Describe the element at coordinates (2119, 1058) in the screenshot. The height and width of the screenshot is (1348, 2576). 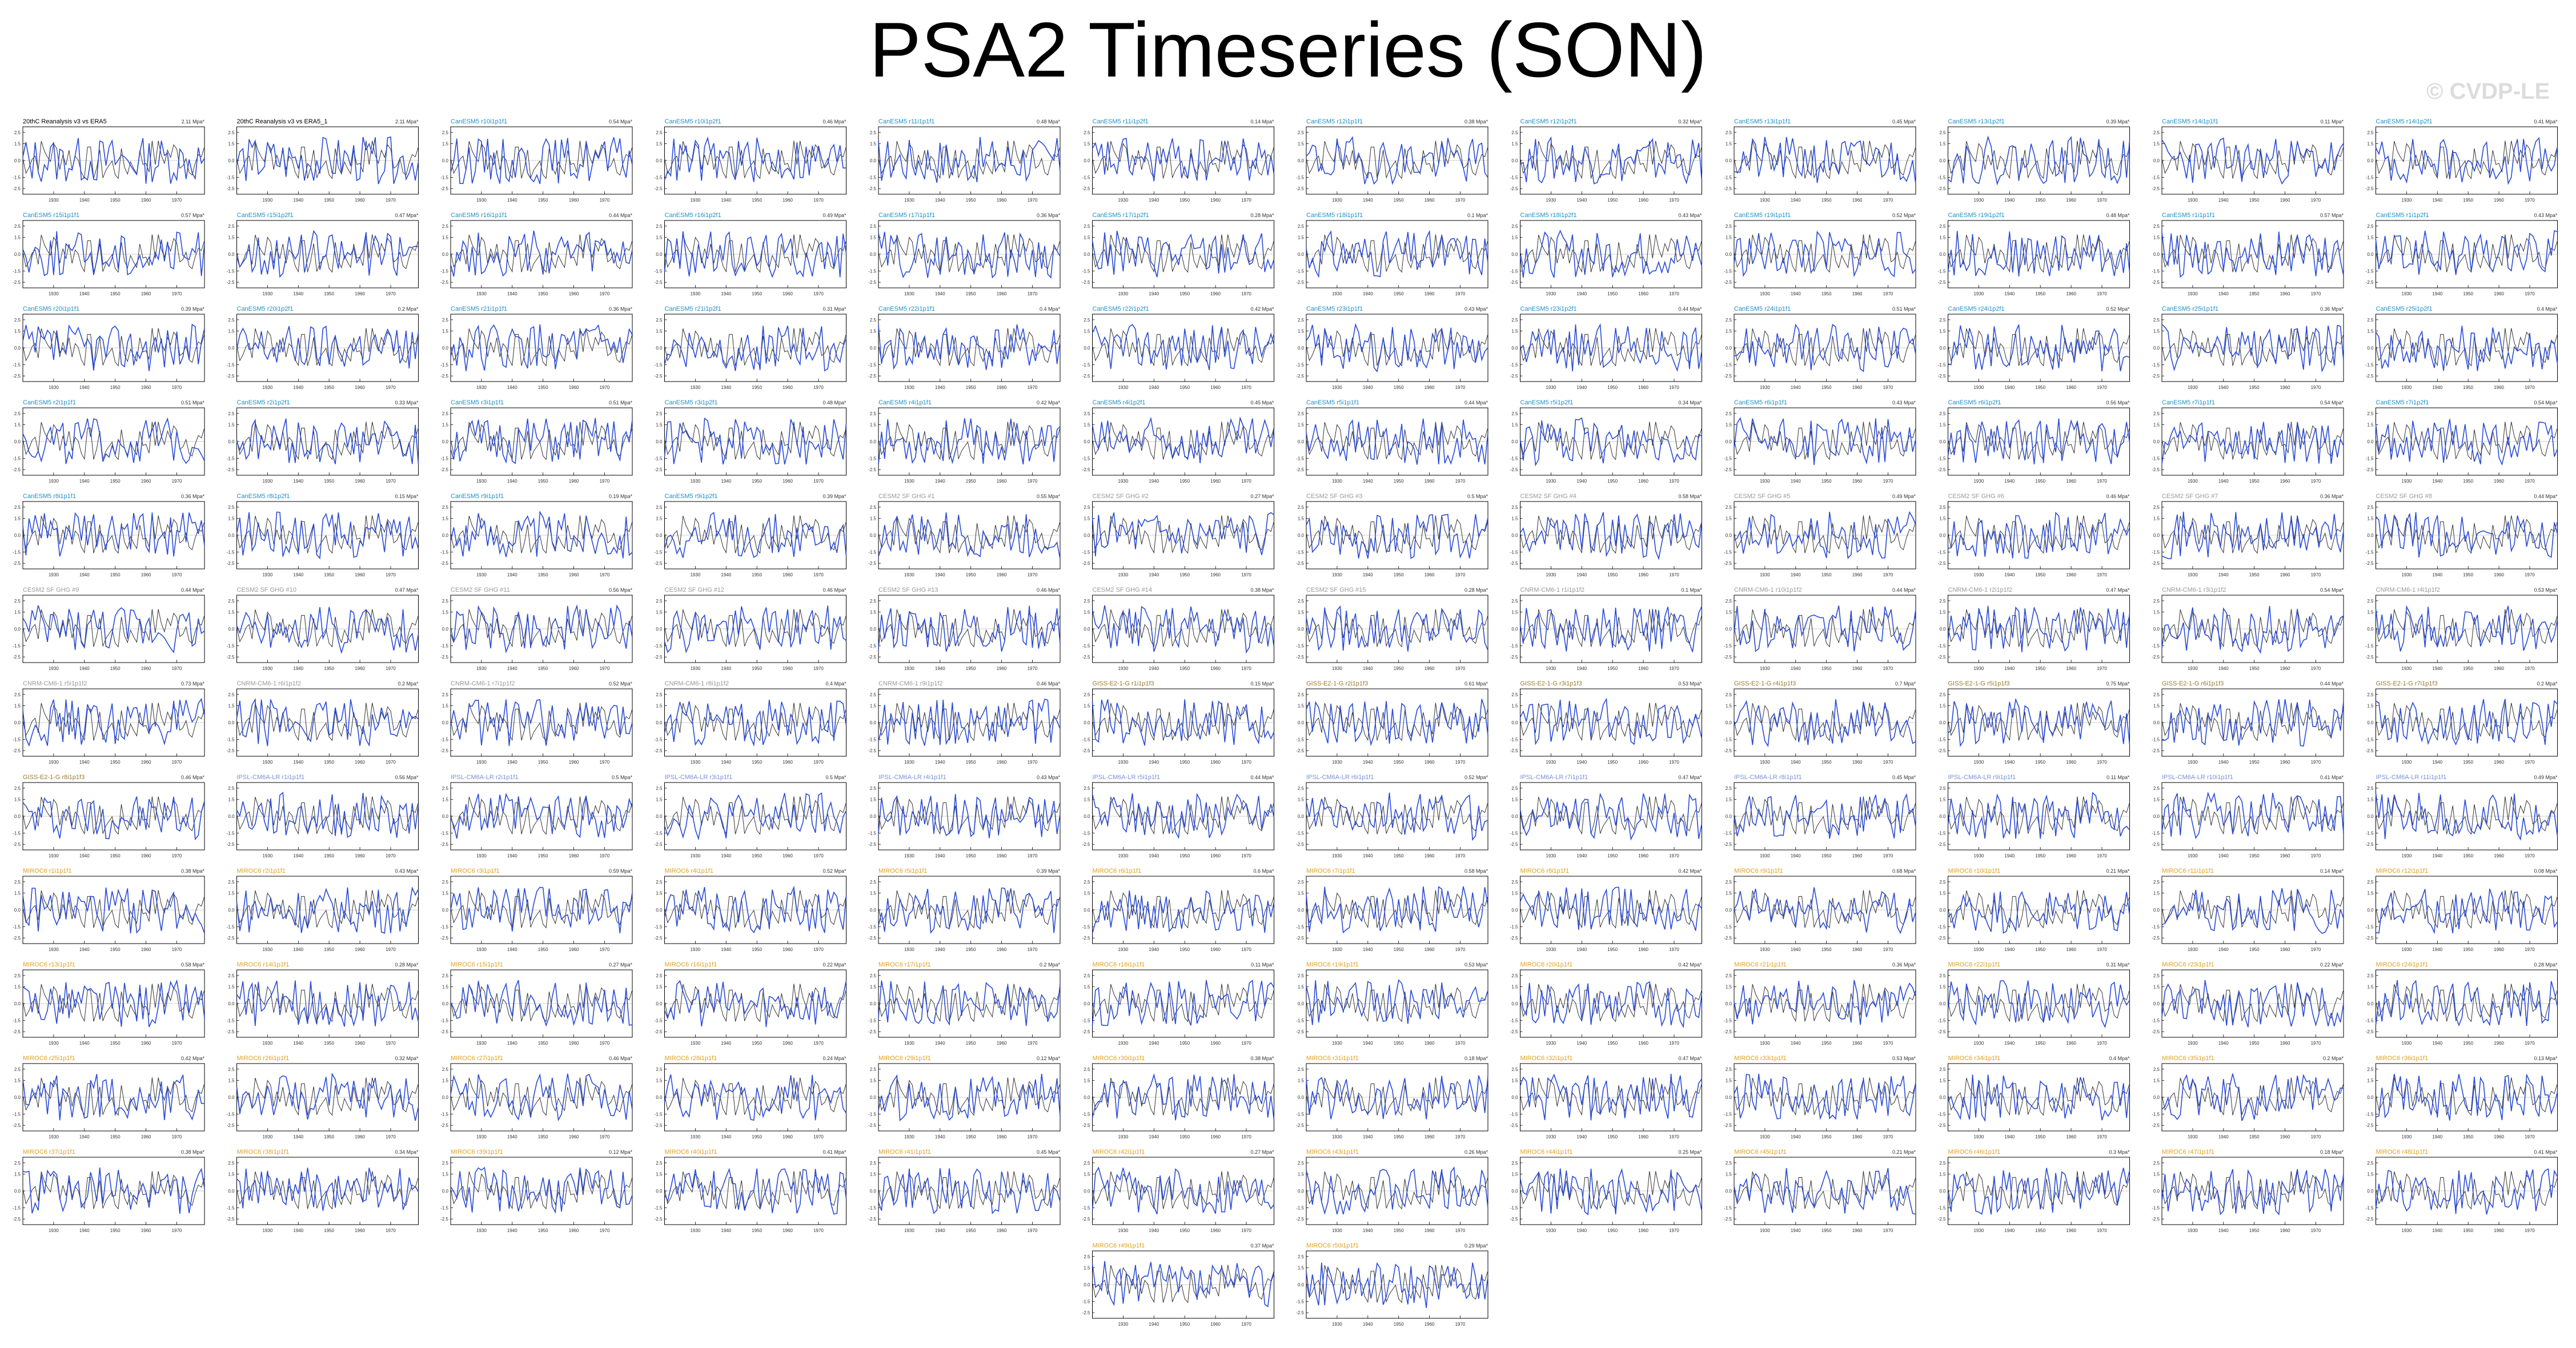
I see `panel-value-label: 0.4 Mpa*` at that location.